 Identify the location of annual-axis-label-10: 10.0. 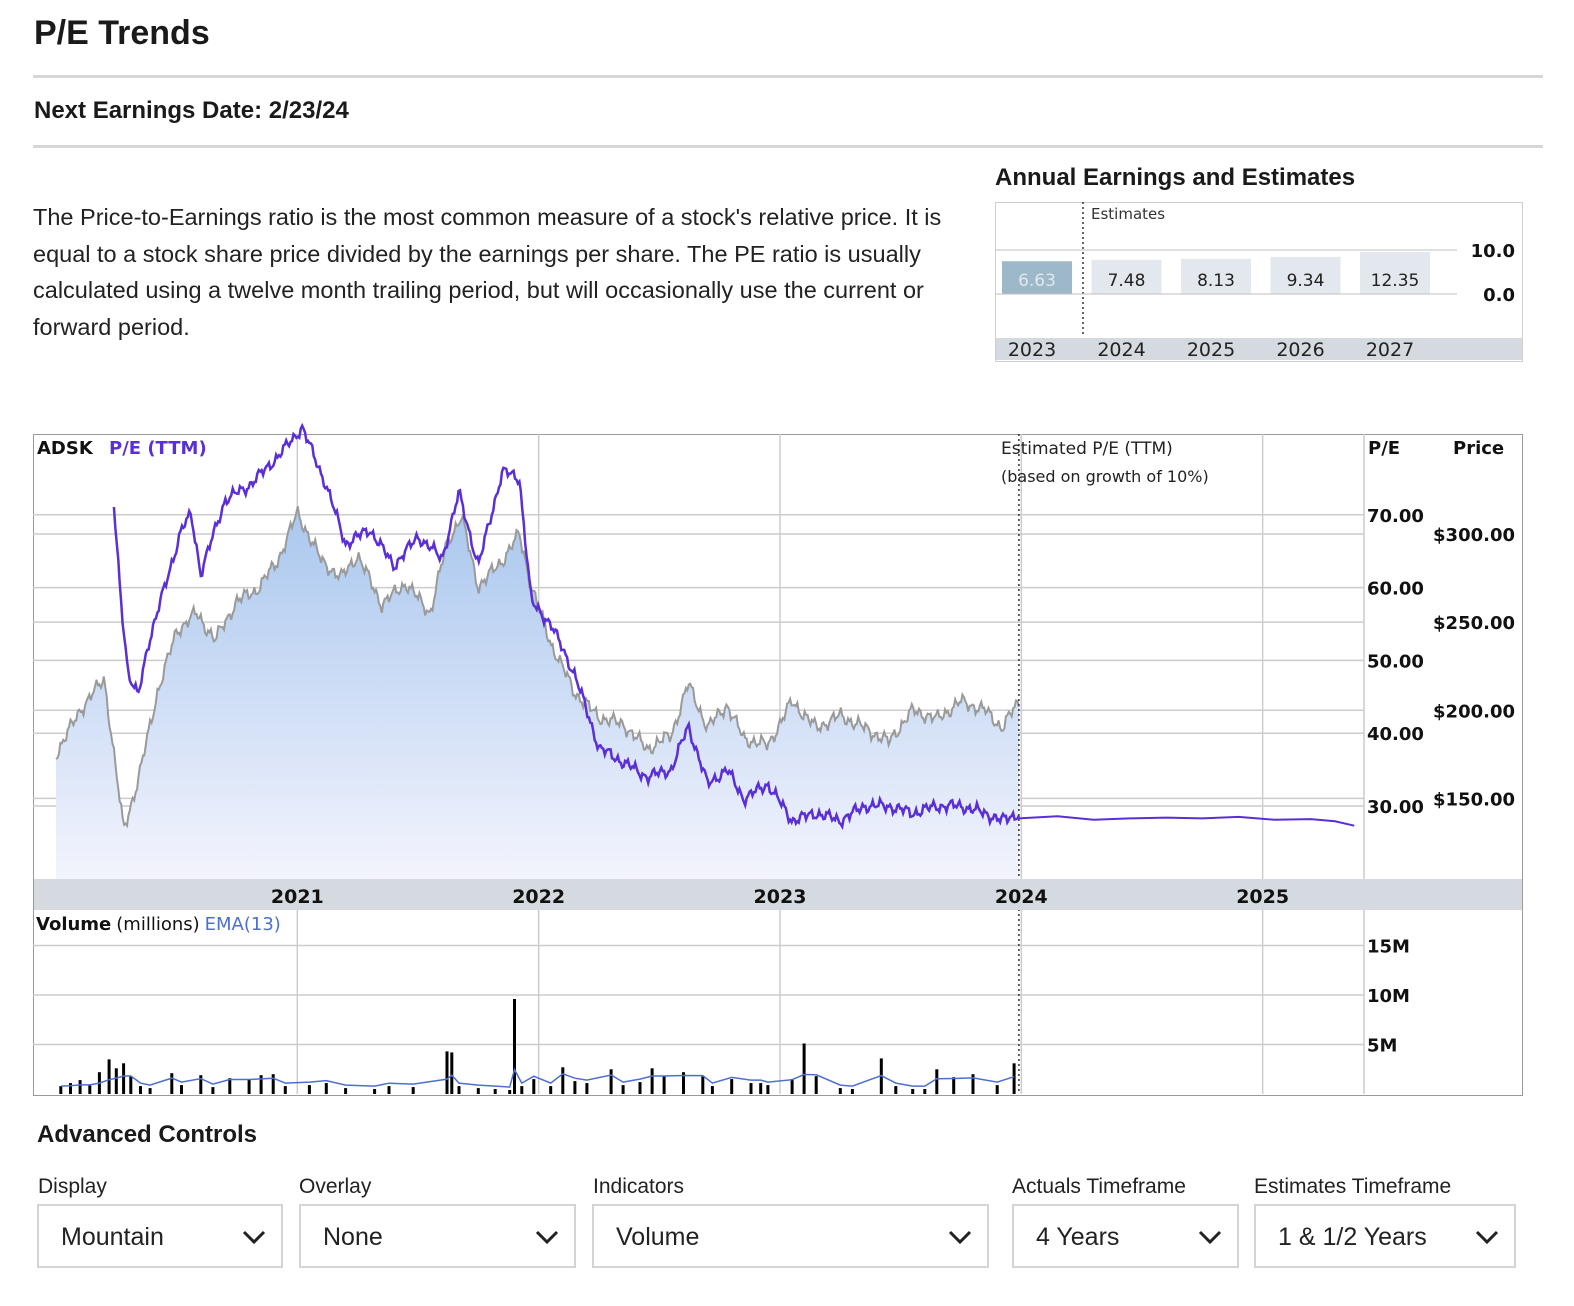
(1493, 251).